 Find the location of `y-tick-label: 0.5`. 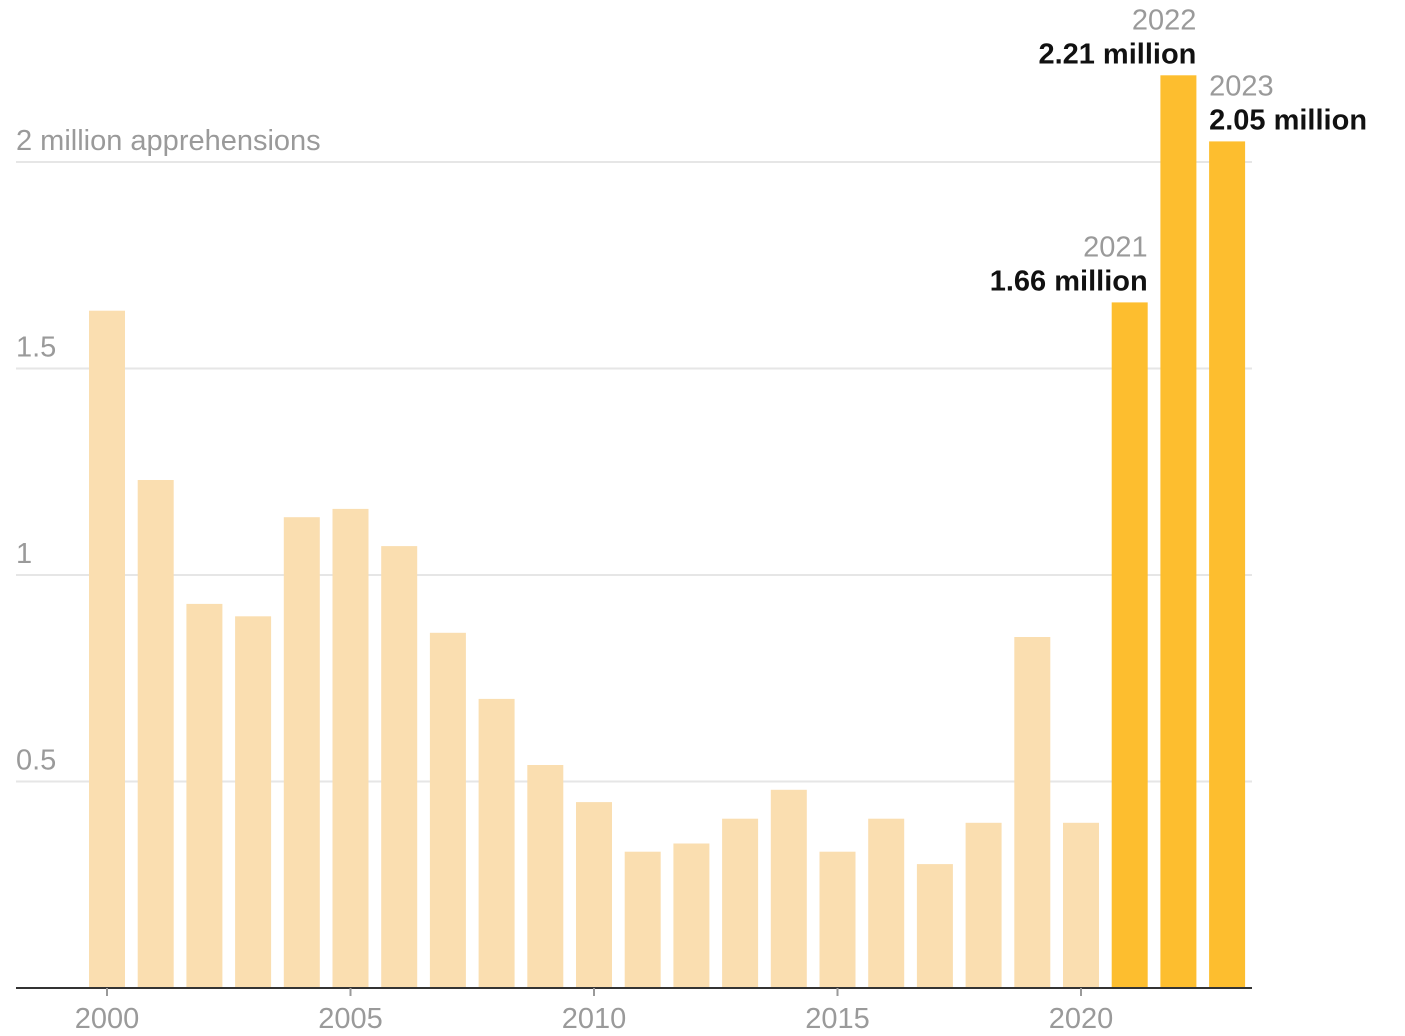

y-tick-label: 0.5 is located at coordinates (36, 761).